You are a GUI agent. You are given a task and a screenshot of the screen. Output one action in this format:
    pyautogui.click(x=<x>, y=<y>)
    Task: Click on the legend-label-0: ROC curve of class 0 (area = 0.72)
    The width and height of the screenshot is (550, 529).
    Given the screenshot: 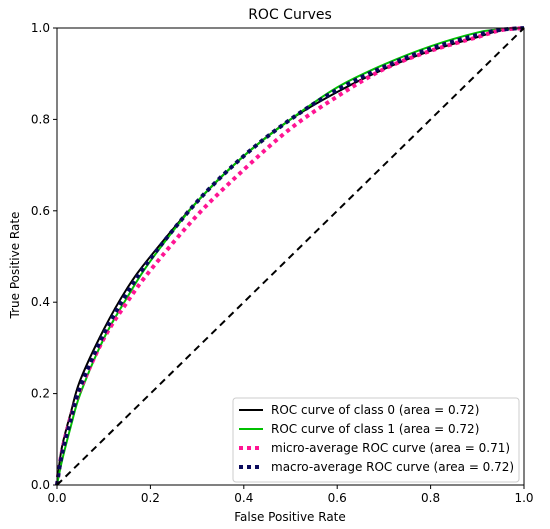 What is the action you would take?
    pyautogui.click(x=375, y=410)
    